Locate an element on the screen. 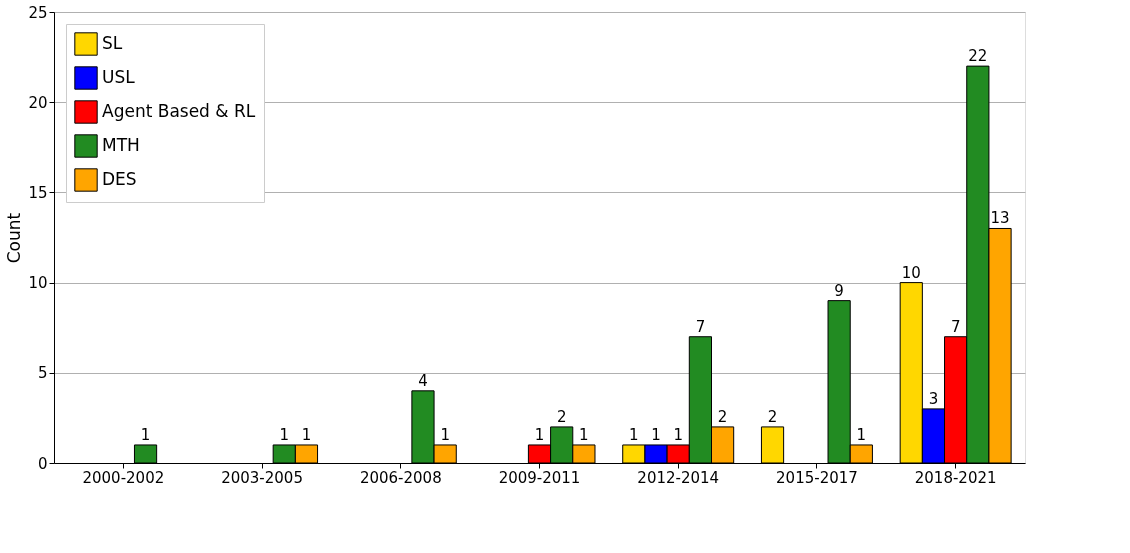 This screenshot has width=1130, height=553. x-tick-label: 2000-2002 is located at coordinates (123, 477).